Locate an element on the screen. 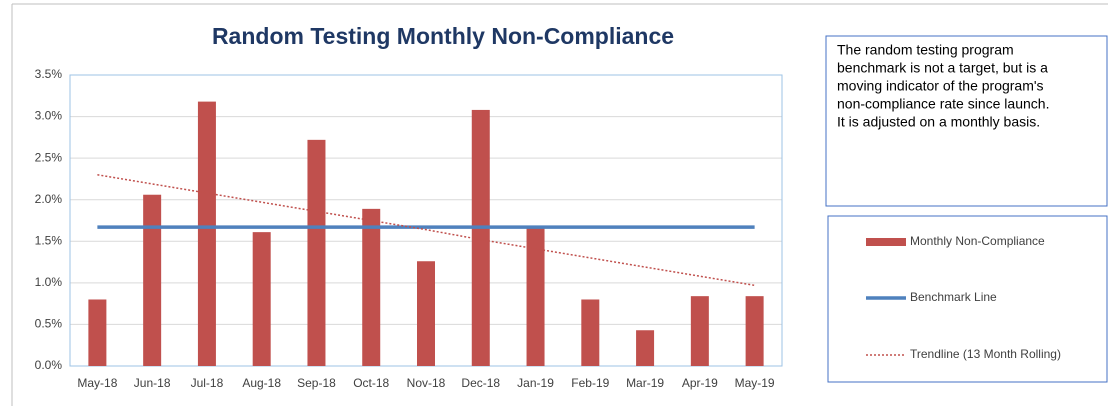  x-tick-label: Oct-18 is located at coordinates (371, 383).